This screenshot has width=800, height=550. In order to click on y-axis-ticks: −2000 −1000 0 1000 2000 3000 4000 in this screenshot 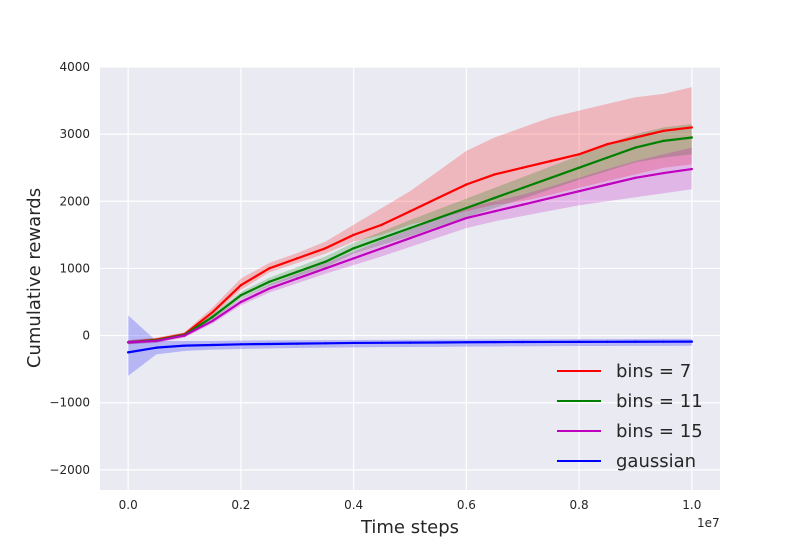, I will do `click(69, 268)`.